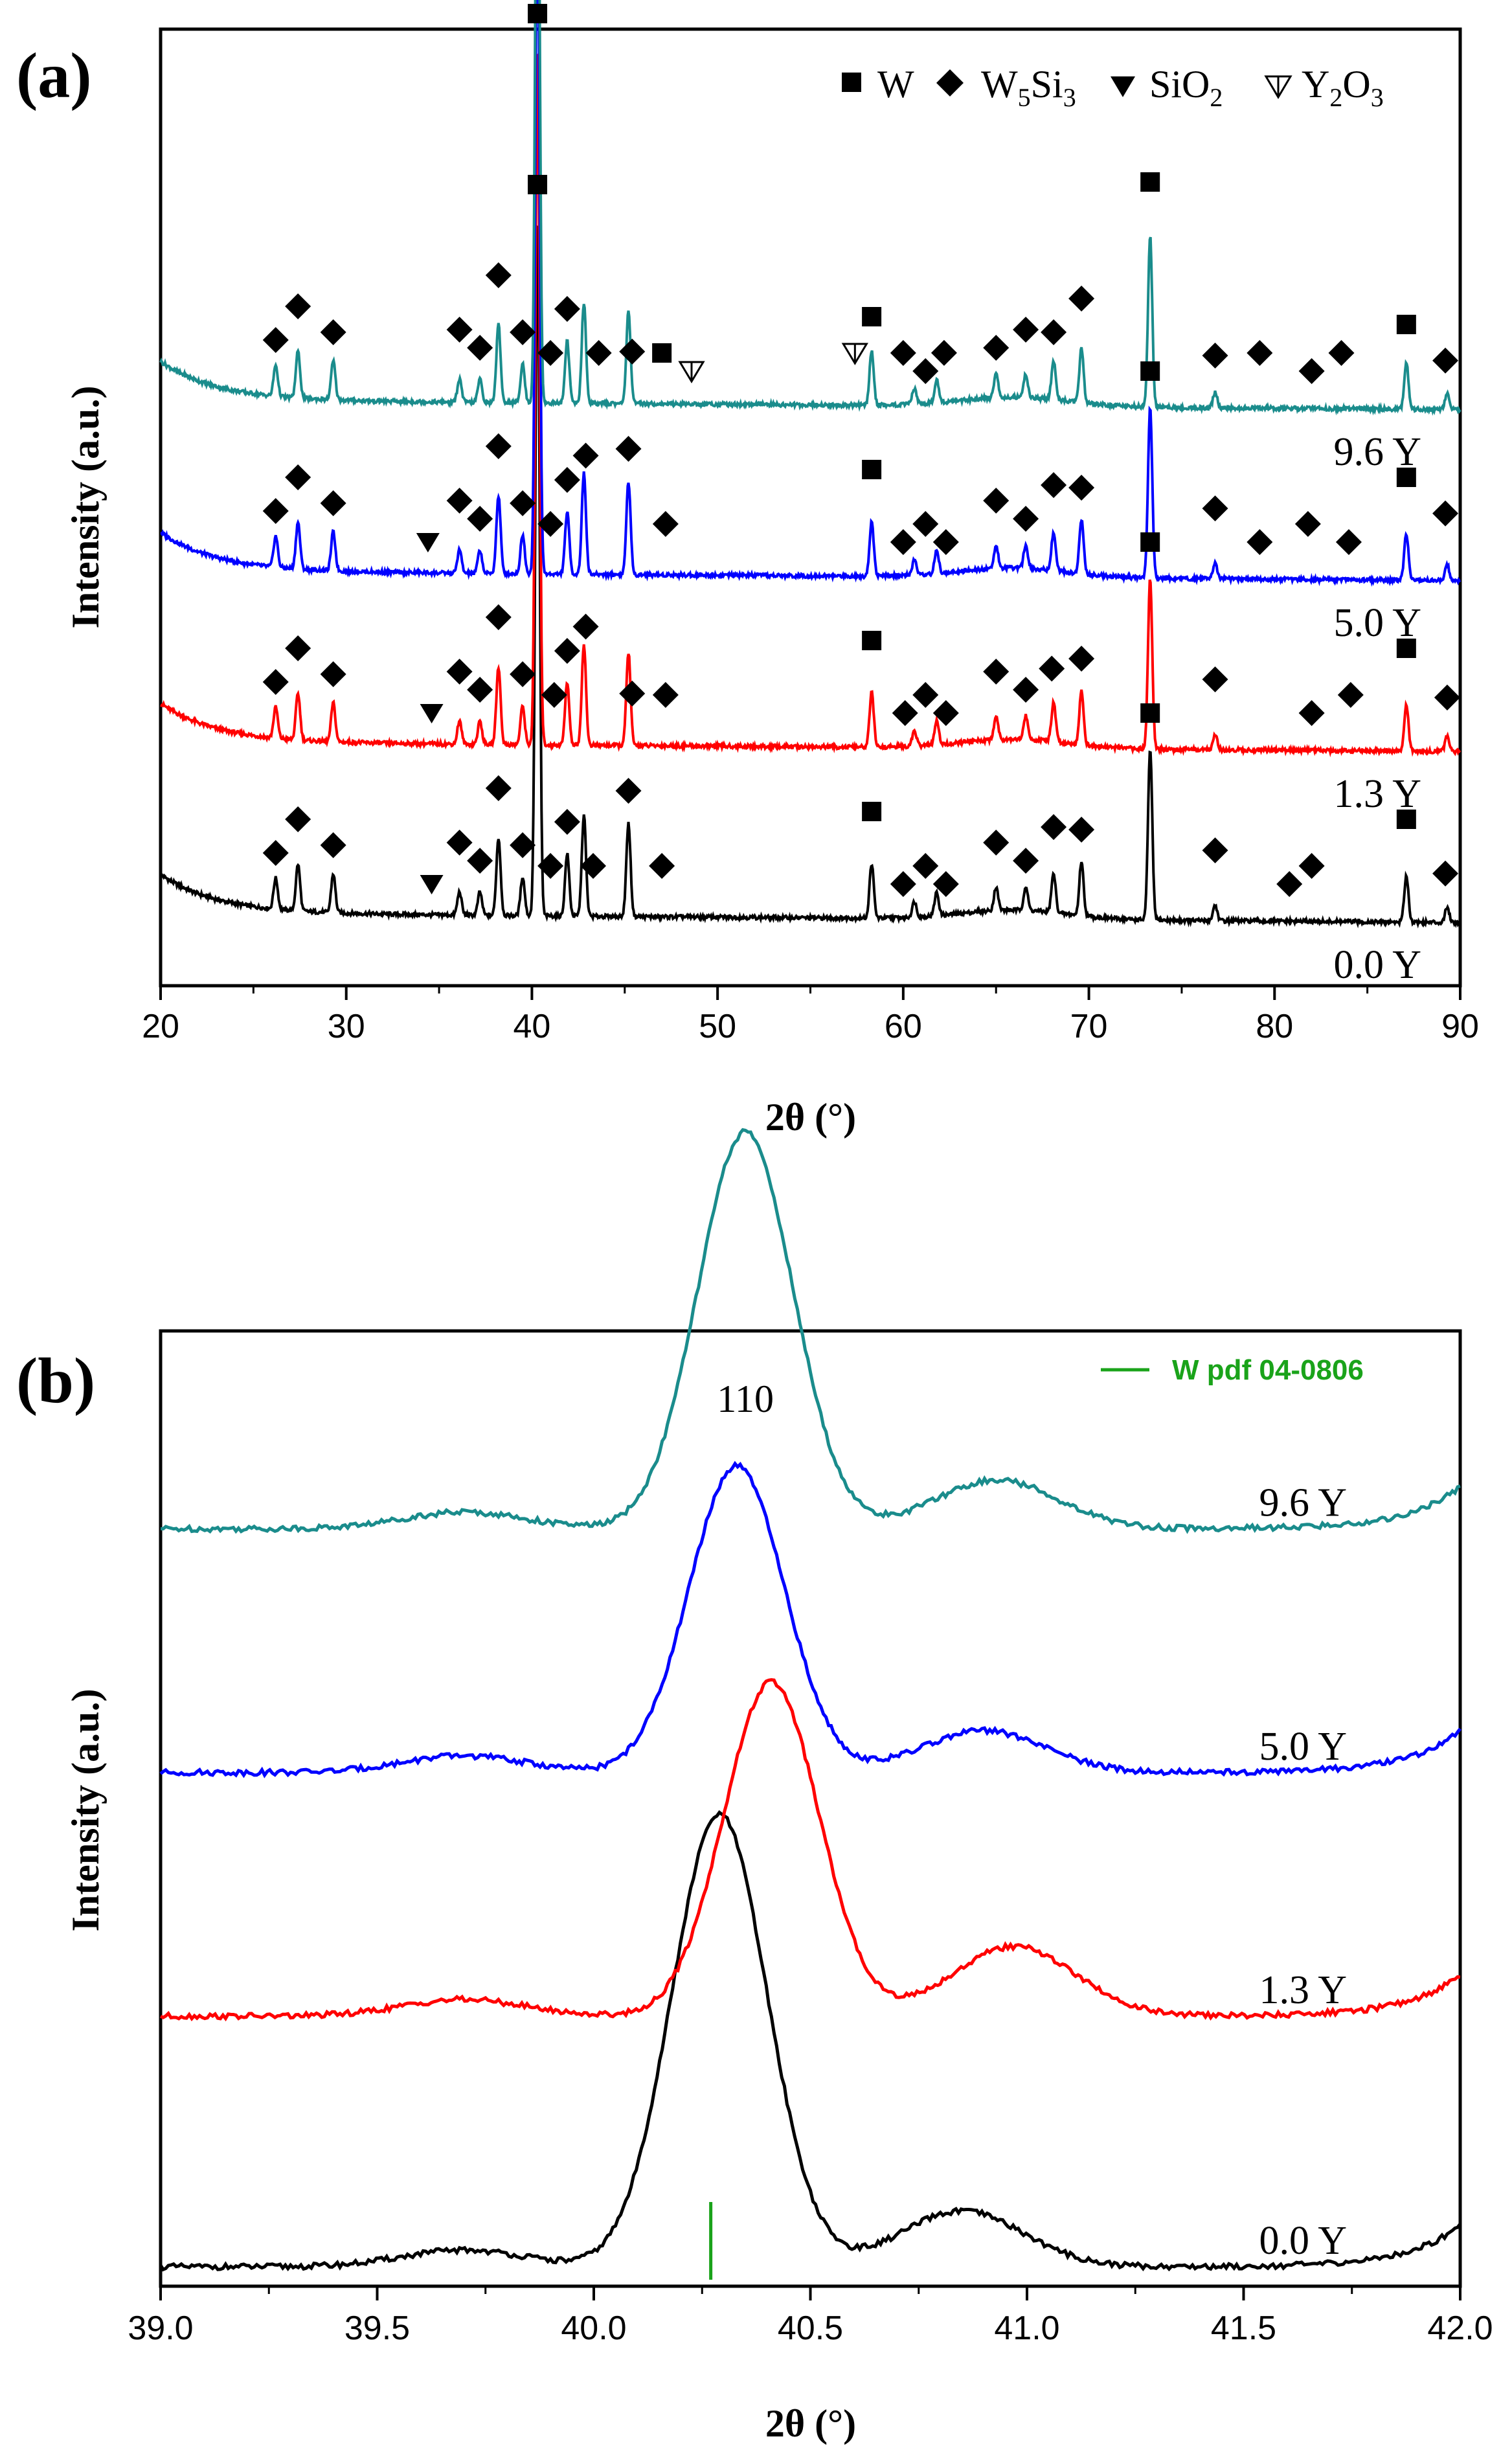  I want to click on panel-b-x-ticks: 39.0 39.5 40.0 40.5 41.0 41.5 42.0, so click(811, 2316).